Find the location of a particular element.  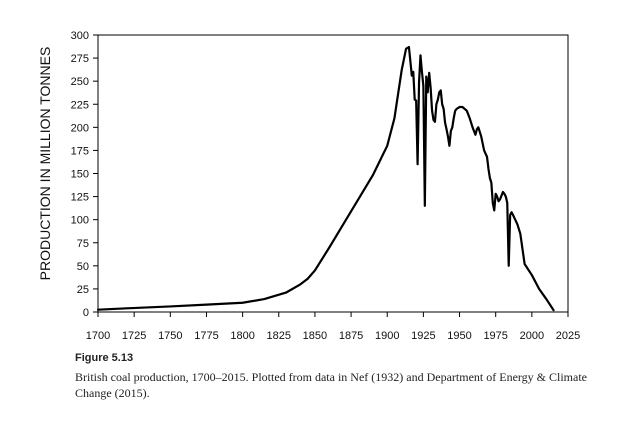

x-tick-label: 1775 is located at coordinates (206, 336).